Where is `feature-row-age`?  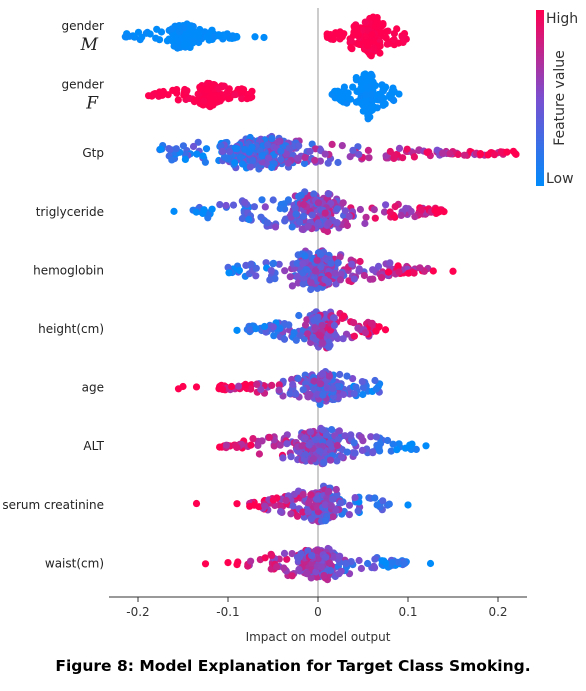
feature-row-age is located at coordinates (279, 388).